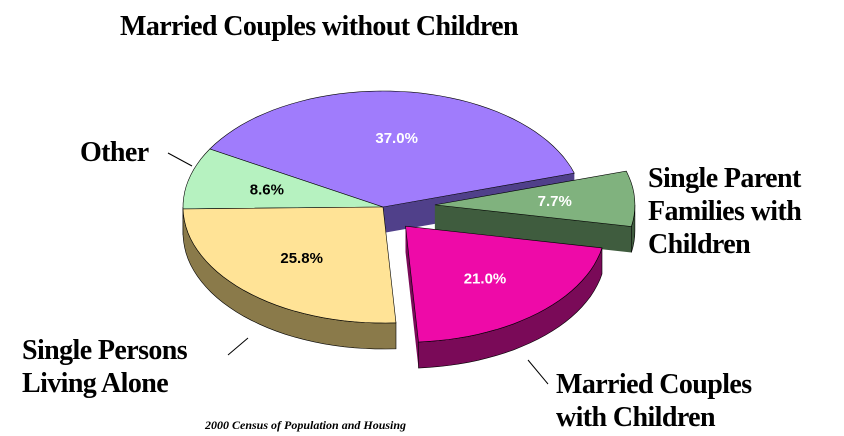 This screenshot has width=844, height=436. Describe the element at coordinates (114, 152) in the screenshot. I see `category-label: Other` at that location.